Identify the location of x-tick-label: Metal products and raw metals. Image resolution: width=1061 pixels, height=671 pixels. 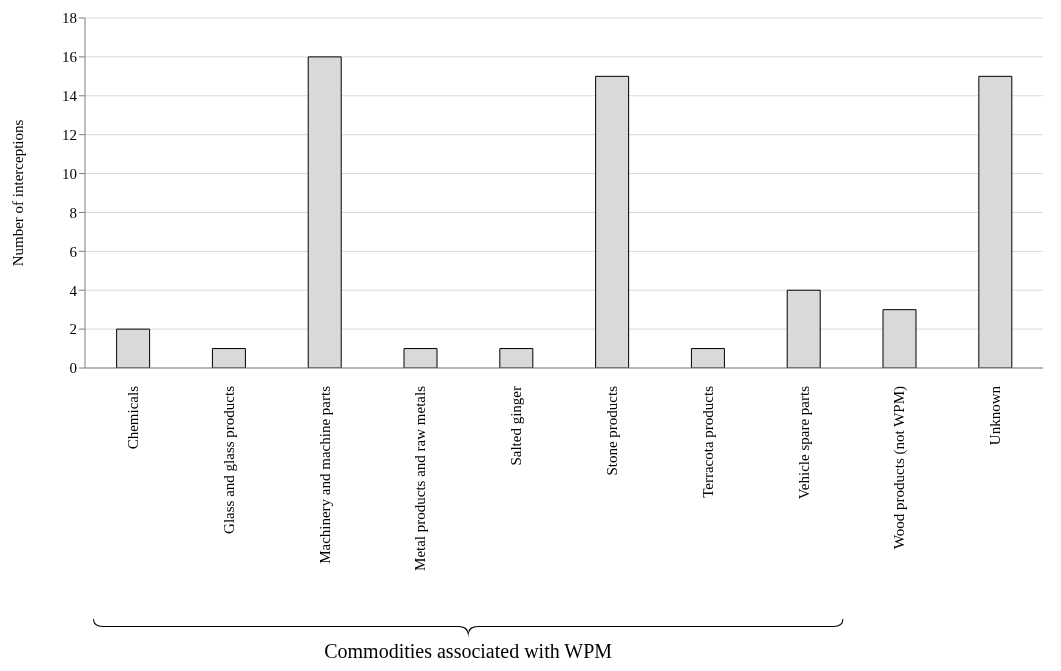
(420, 478).